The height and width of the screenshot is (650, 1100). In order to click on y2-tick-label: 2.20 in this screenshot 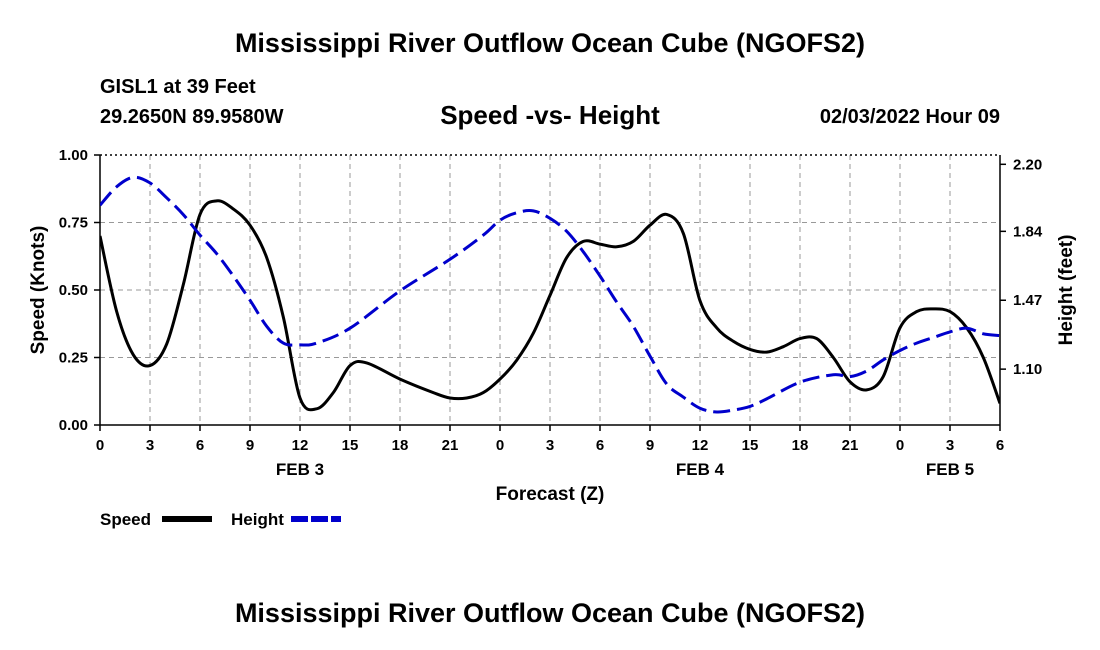, I will do `click(1027, 164)`.